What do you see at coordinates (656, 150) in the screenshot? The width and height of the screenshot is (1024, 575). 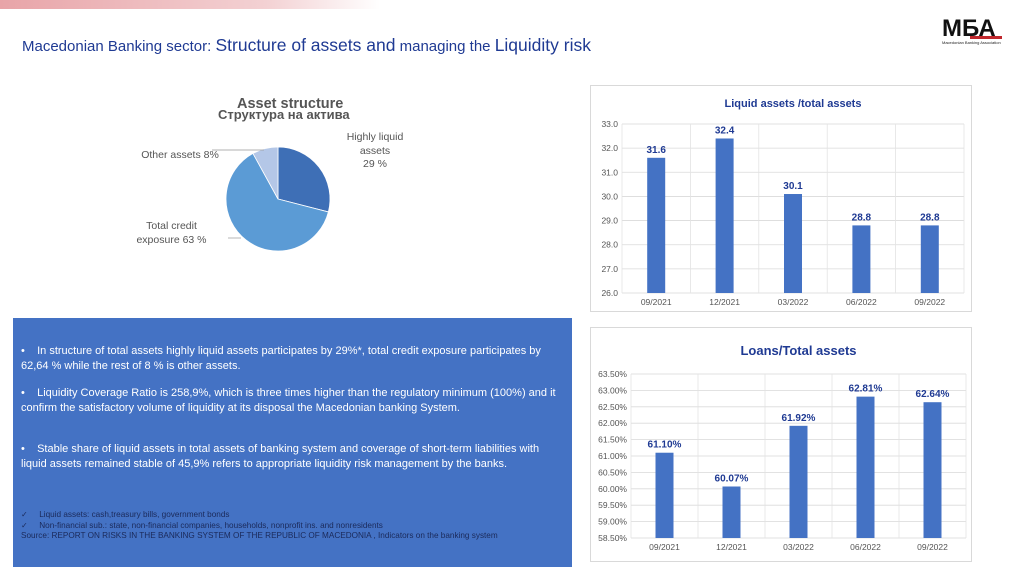 I see `data-label: 31.6` at bounding box center [656, 150].